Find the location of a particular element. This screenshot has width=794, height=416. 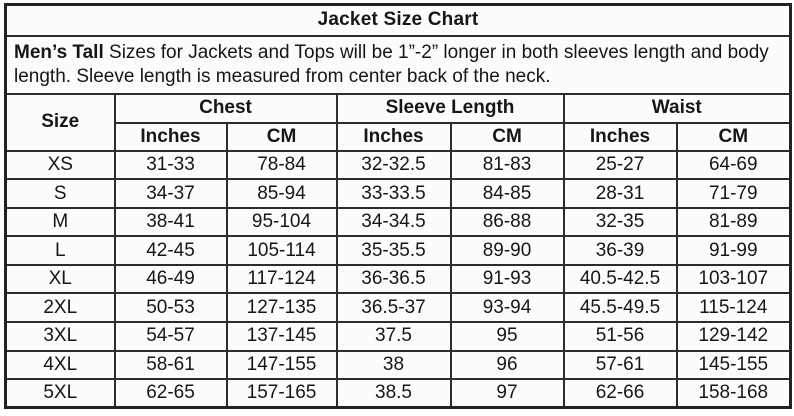

chest-cm-value: 127-135 is located at coordinates (281, 308).